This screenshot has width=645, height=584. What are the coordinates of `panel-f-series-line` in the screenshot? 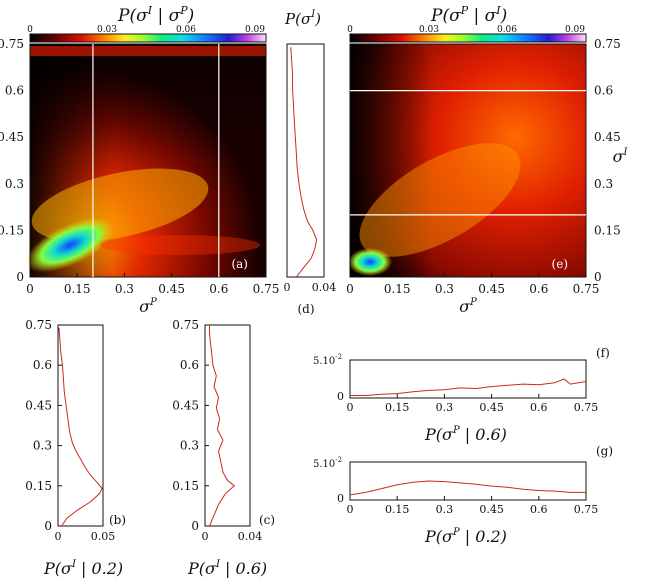 It's located at (468, 387).